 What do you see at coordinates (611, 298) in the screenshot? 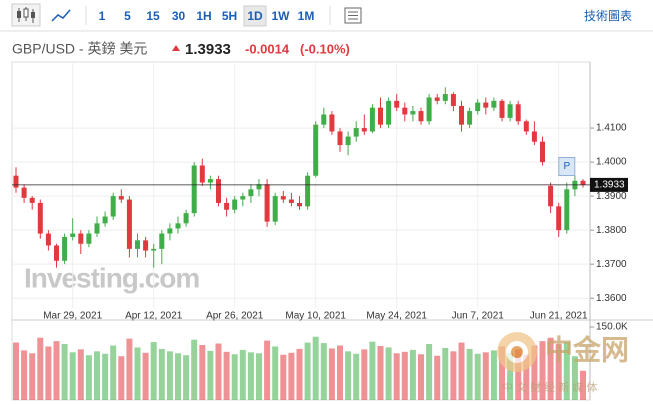
I see `y-tick-label: 1.3600` at bounding box center [611, 298].